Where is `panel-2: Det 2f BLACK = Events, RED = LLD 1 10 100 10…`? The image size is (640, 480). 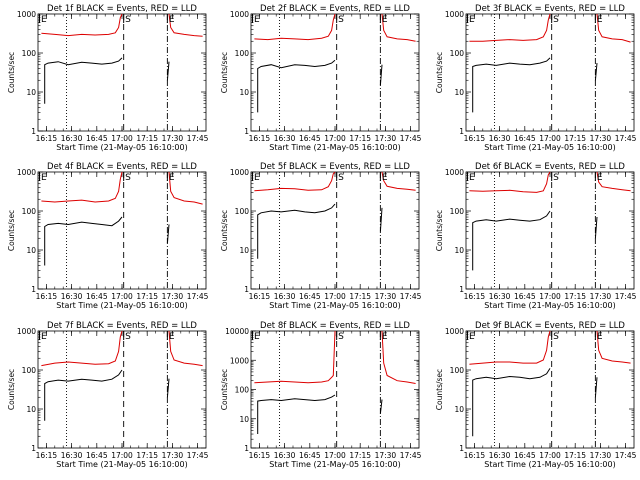
panel-2: Det 2f BLACK = Events, RED = LLD 1 10 100 10… is located at coordinates (321, 78).